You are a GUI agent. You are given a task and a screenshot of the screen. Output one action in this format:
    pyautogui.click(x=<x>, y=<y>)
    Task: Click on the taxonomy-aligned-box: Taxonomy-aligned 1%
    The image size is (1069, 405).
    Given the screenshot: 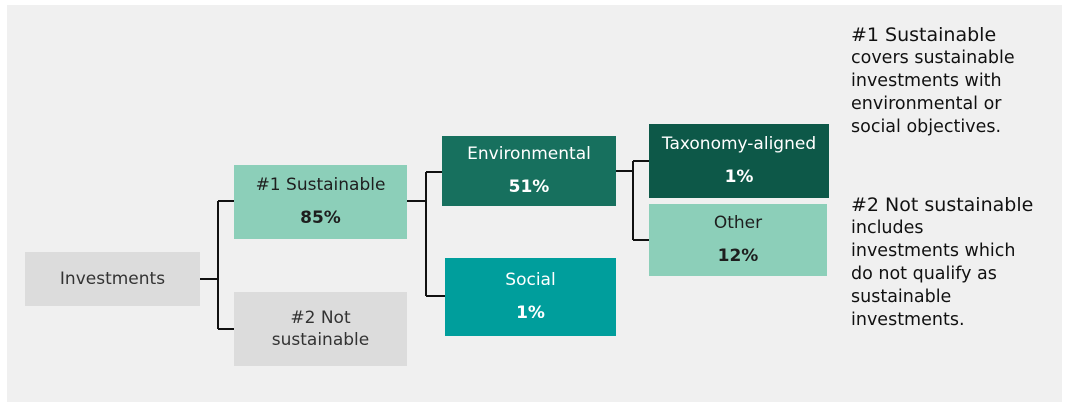 What is the action you would take?
    pyautogui.click(x=739, y=161)
    